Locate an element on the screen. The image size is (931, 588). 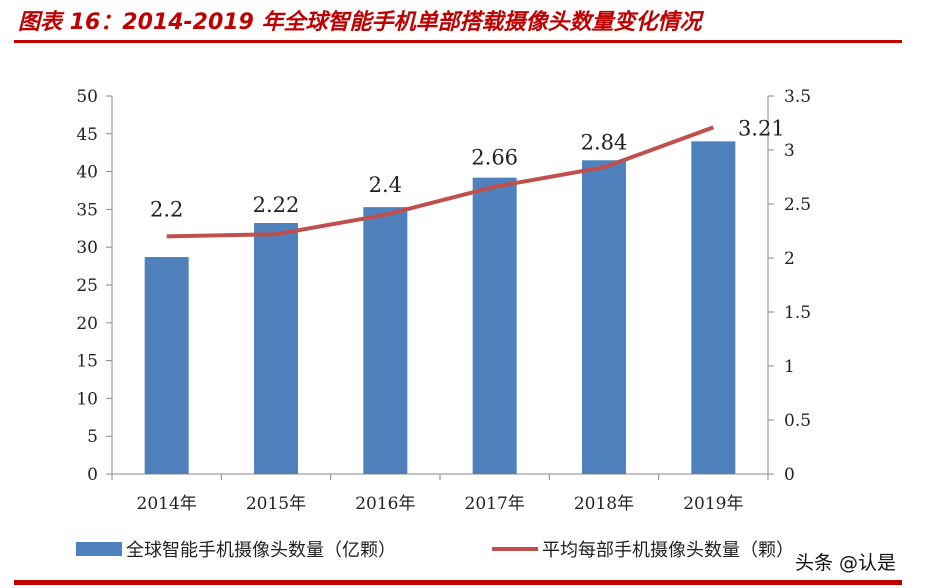
y-right-tick-label: 3 is located at coordinates (789, 151).